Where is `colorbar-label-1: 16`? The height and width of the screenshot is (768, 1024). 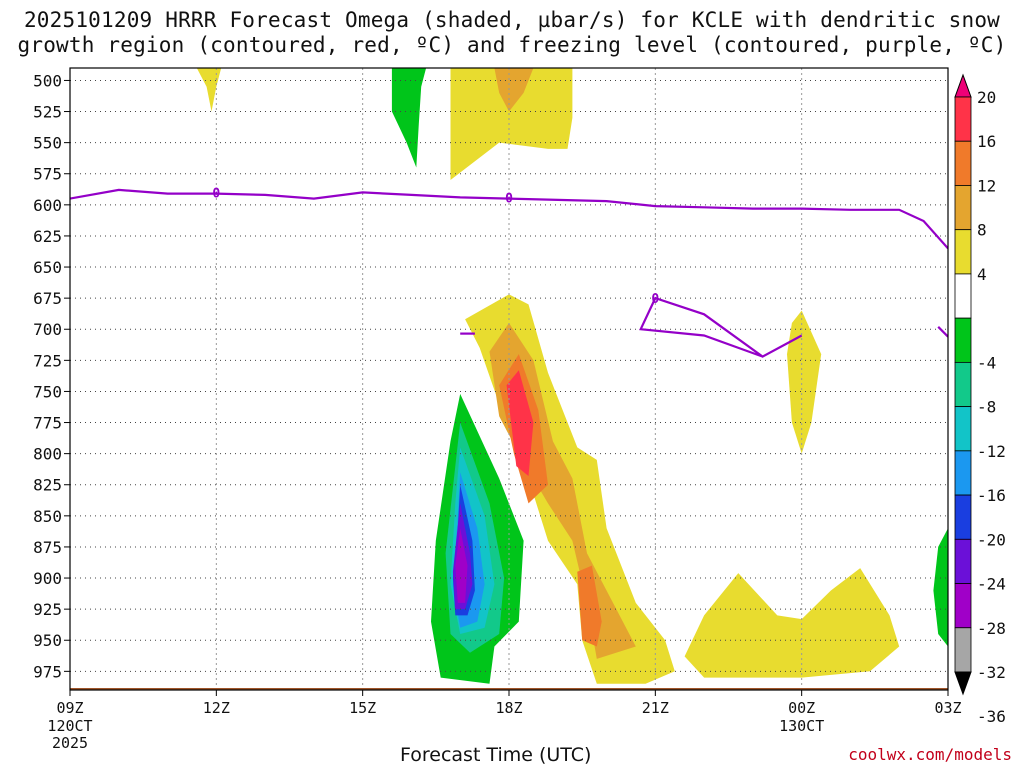 colorbar-label-1: 16 is located at coordinates (986, 141).